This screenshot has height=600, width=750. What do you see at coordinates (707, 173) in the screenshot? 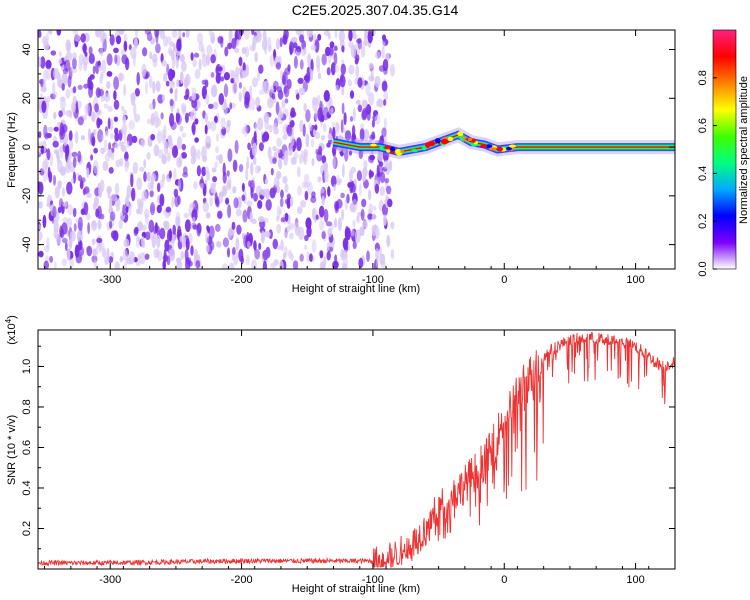
I see `colorbar-ticks: 0.0 0.2 0.4 0.6 0.8` at bounding box center [707, 173].